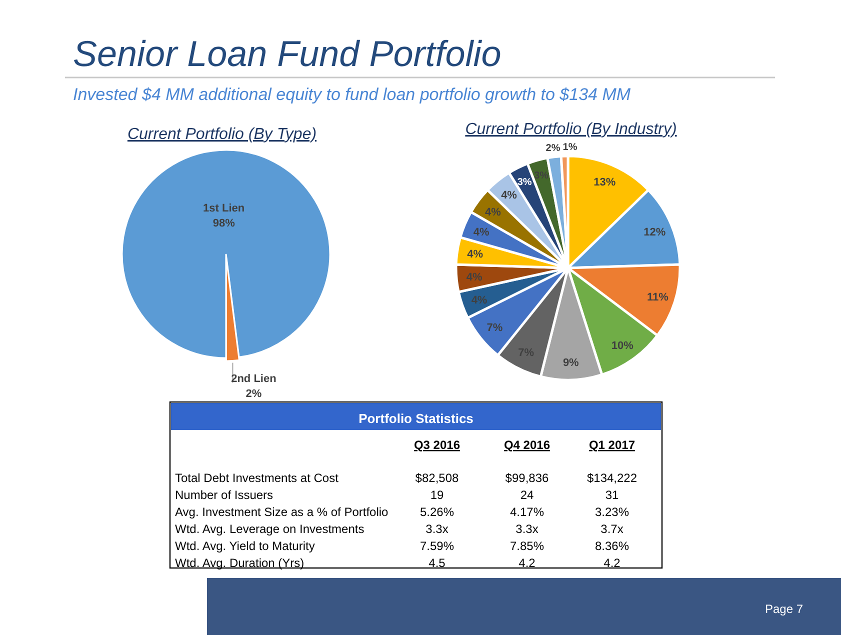 This screenshot has height=635, width=841. Describe the element at coordinates (527, 445) in the screenshot. I see `text: Q4 2016` at that location.